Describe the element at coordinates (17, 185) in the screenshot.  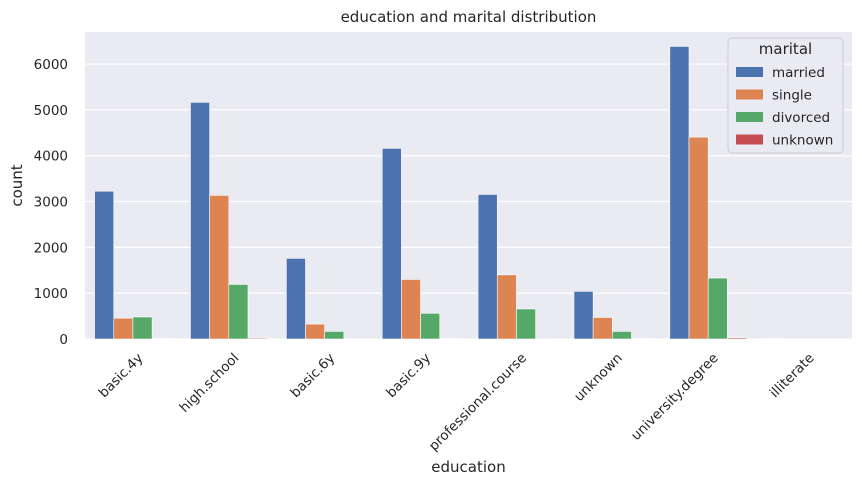
I see `y-axis-title: count` at that location.